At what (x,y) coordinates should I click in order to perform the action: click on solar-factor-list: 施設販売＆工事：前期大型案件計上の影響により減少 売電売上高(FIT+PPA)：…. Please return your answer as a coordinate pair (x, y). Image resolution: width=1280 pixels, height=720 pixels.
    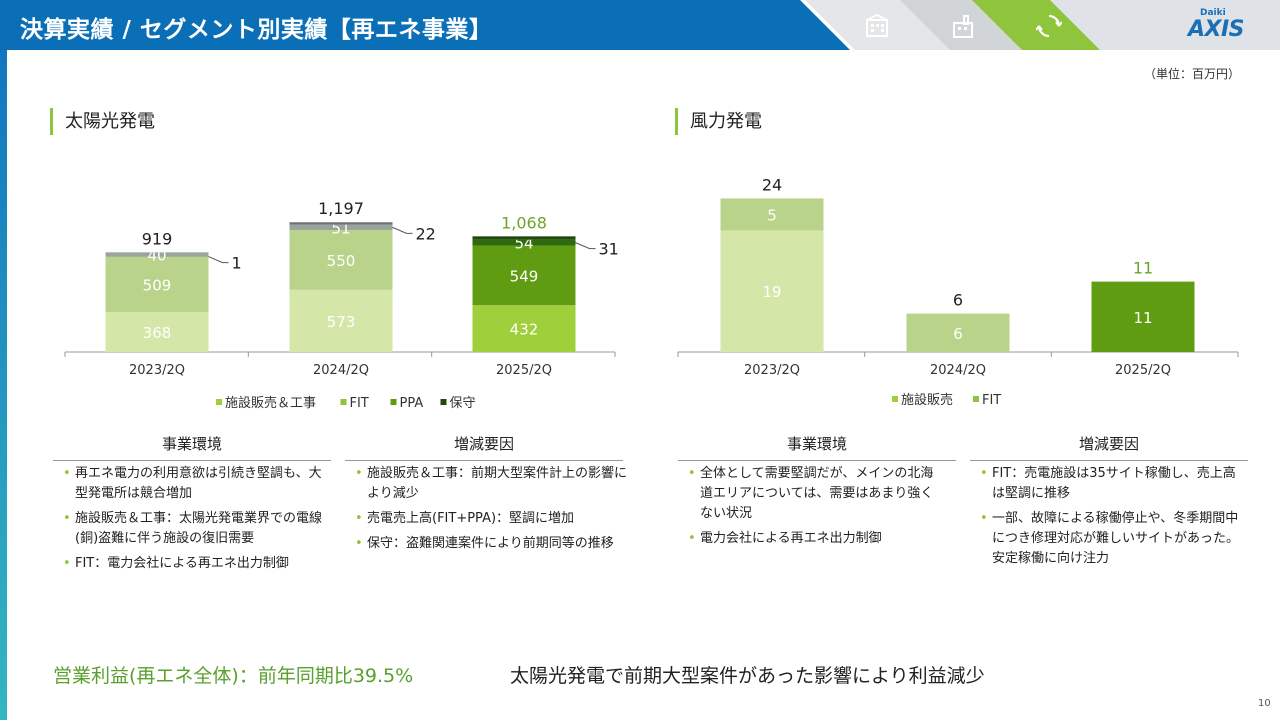
    Looking at the image, I should click on (491, 511).